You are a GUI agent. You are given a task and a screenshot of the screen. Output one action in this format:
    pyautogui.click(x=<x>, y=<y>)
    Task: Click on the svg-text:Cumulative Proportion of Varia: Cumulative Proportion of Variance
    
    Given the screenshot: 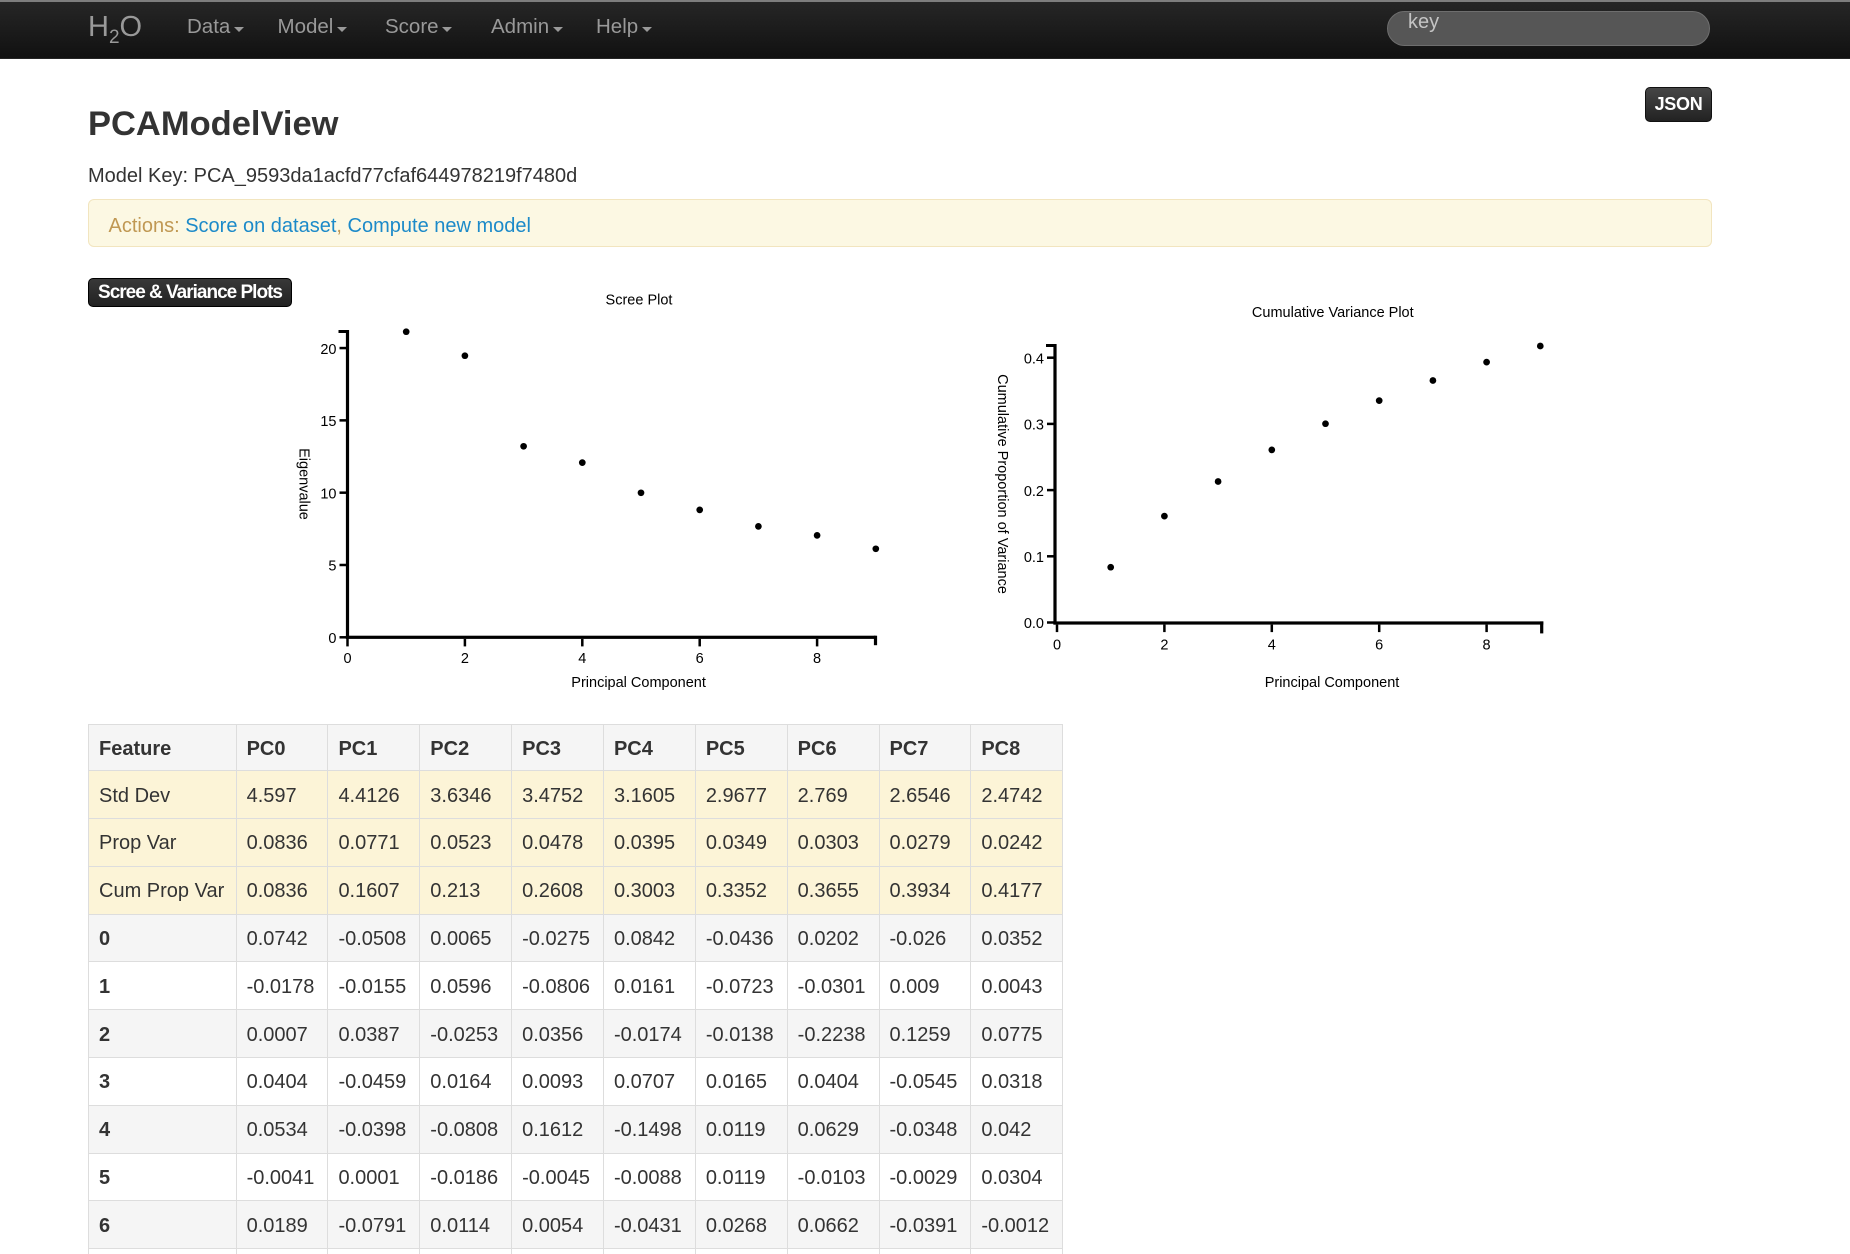 What is the action you would take?
    pyautogui.click(x=1002, y=484)
    